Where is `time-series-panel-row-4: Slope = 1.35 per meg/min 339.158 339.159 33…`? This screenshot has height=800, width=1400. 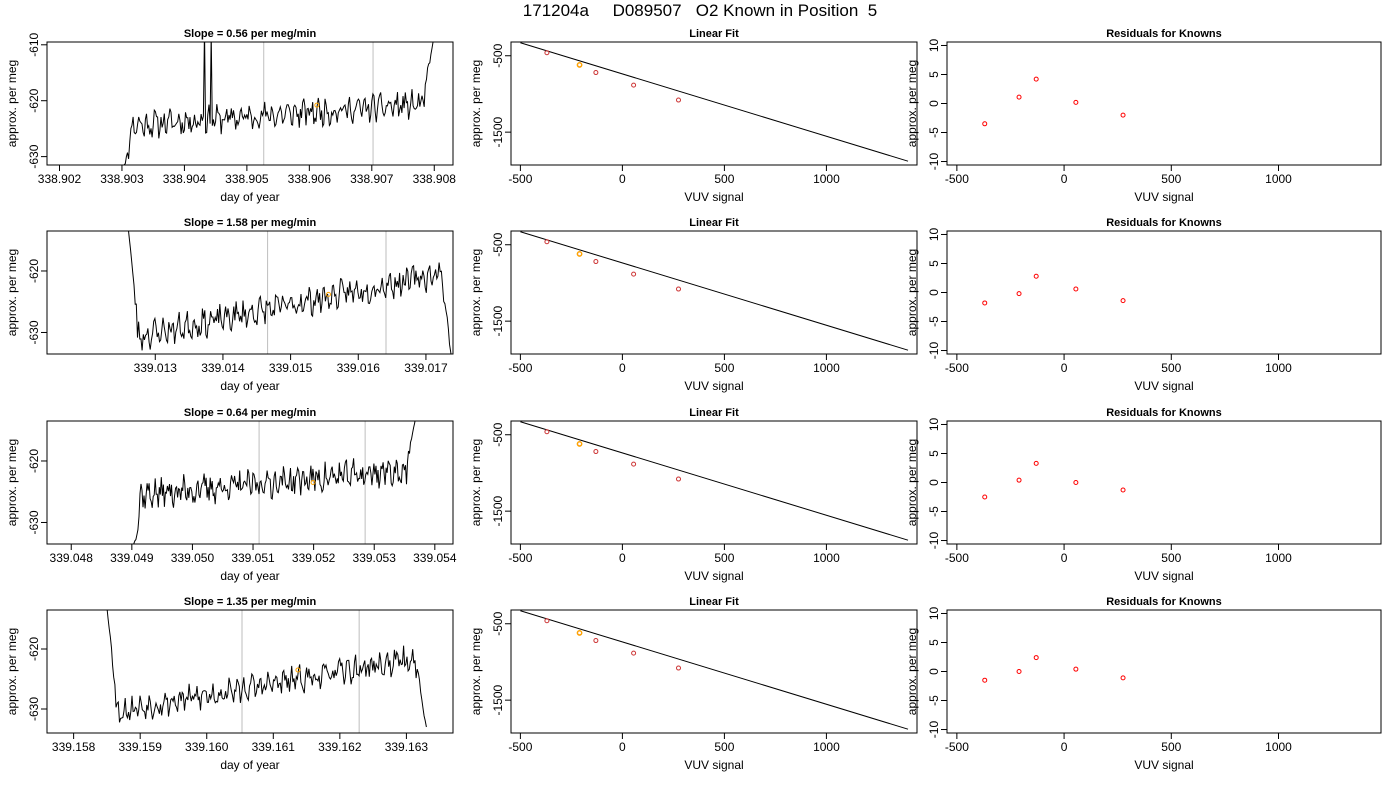
time-series-panel-row-4: Slope = 1.35 per meg/min 339.158 339.159 33… is located at coordinates (229, 684).